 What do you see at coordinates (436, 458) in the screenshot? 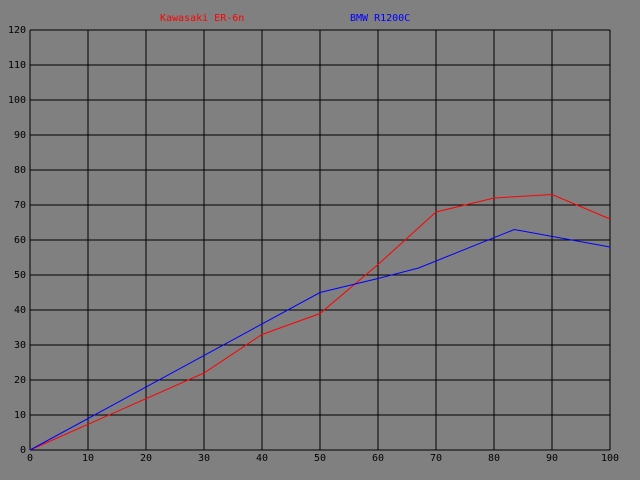
I see `x-tick-label: 70` at bounding box center [436, 458].